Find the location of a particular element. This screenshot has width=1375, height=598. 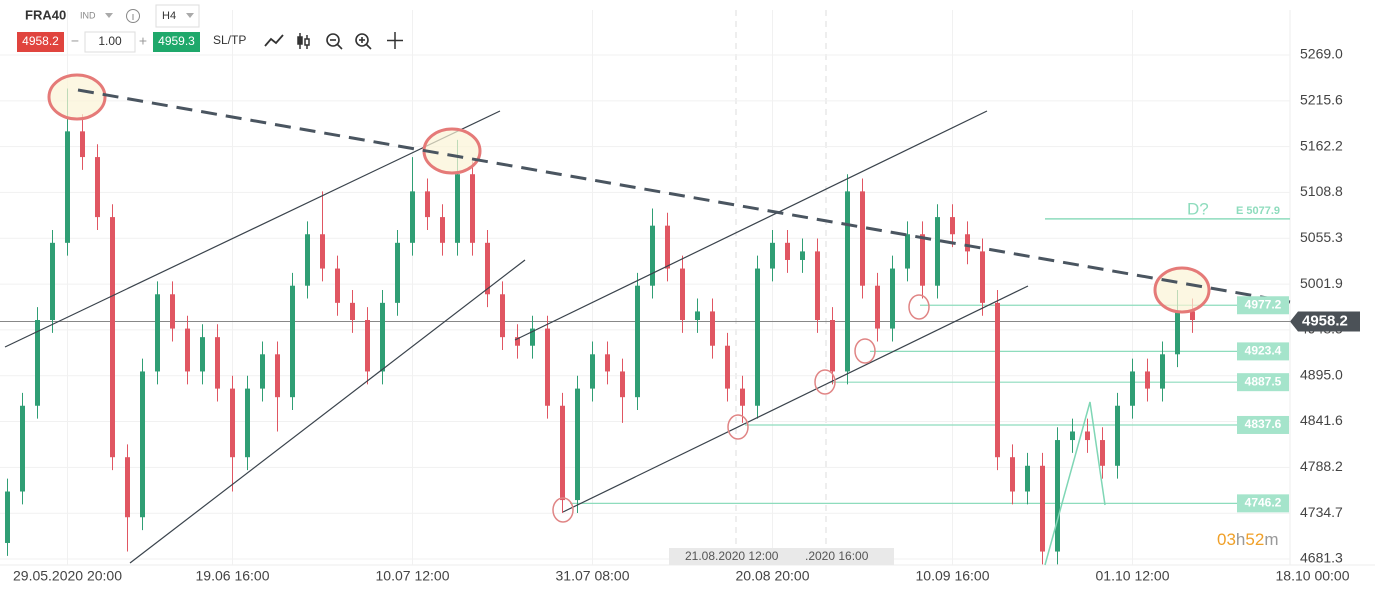

x-tick-label: 19.06 16:00 is located at coordinates (233, 576).